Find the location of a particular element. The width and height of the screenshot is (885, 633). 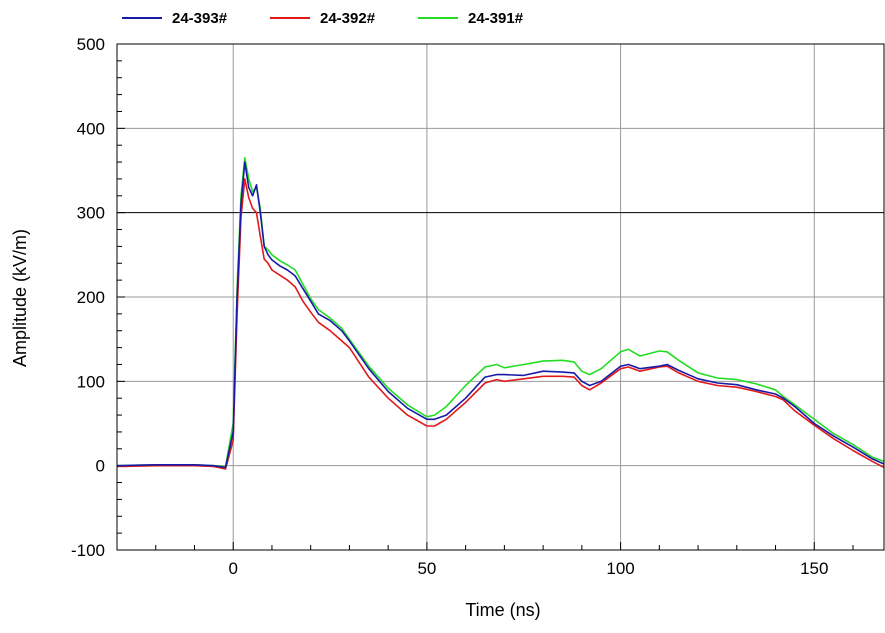

x-tick-label: 100 is located at coordinates (620, 568).